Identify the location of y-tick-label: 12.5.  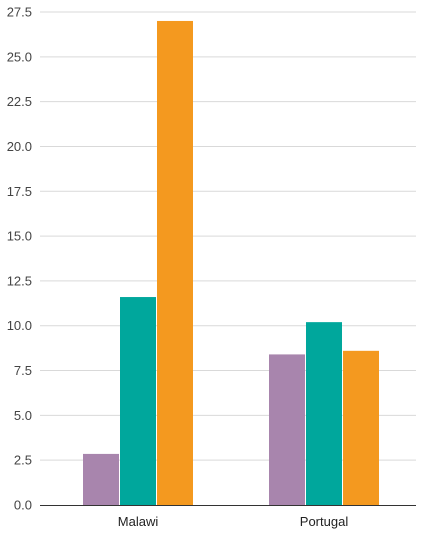
(19, 280).